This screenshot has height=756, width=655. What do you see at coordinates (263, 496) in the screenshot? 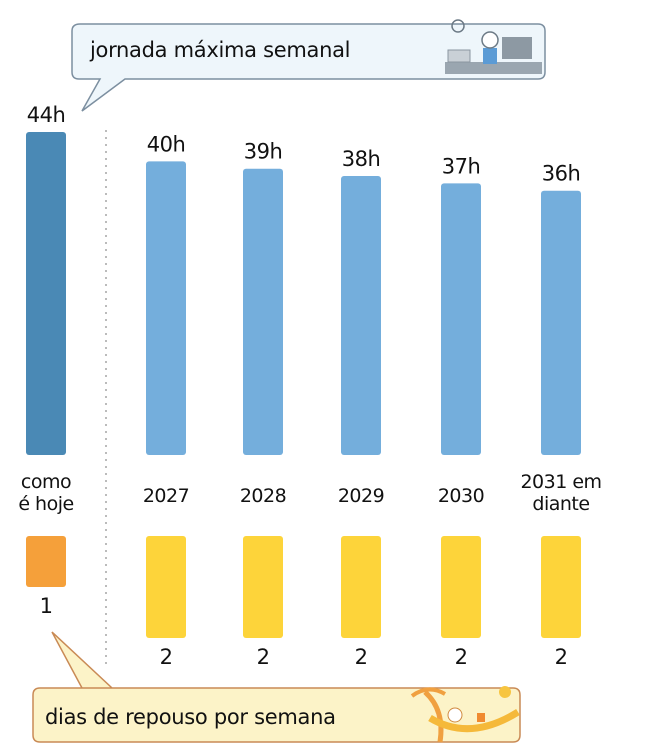
I see `category-label: 2028` at bounding box center [263, 496].